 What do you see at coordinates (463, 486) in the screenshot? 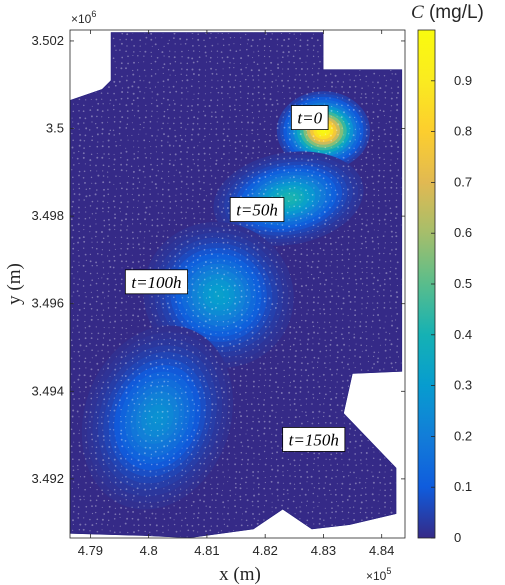
I see `colorbar-tick-label: 0.1` at bounding box center [463, 486].